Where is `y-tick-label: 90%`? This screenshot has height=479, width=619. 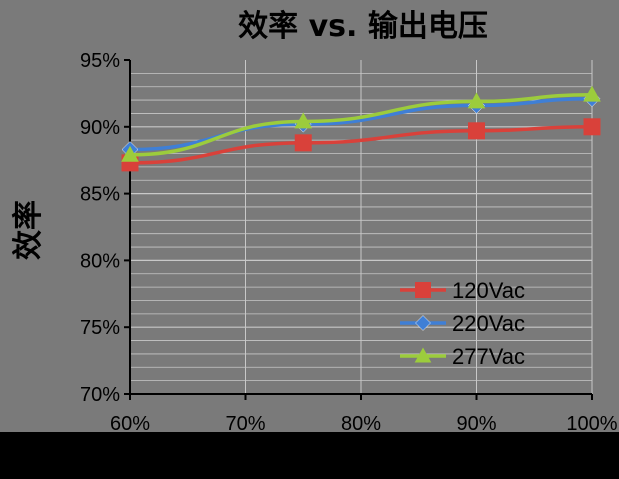
y-tick-label: 90% is located at coordinates (100, 128).